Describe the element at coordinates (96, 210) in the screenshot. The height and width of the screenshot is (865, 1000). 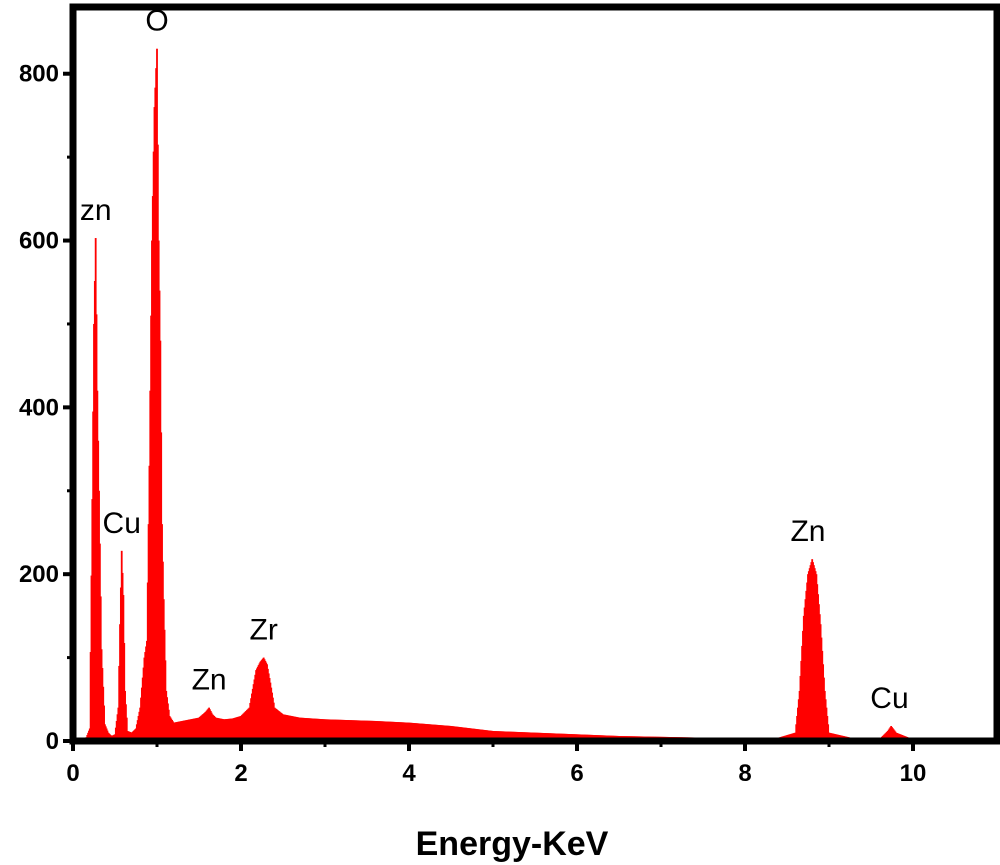
I see `peak-label: zn` at that location.